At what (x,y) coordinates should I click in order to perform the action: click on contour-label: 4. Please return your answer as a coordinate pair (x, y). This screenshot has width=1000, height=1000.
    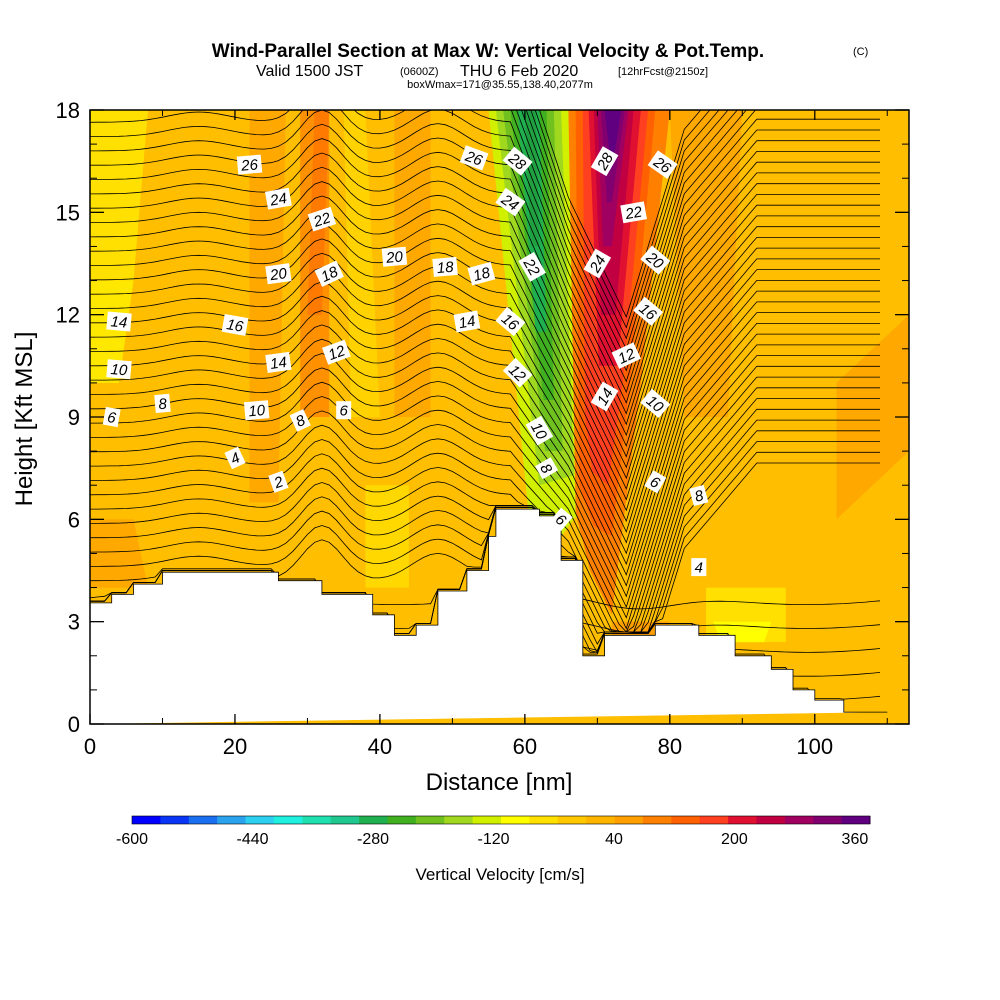
    Looking at the image, I should click on (699, 567).